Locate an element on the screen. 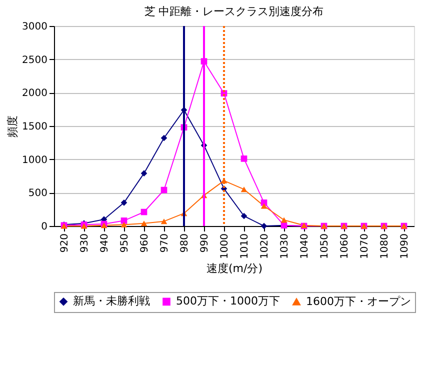  x-tick-label: 990 is located at coordinates (205, 243).